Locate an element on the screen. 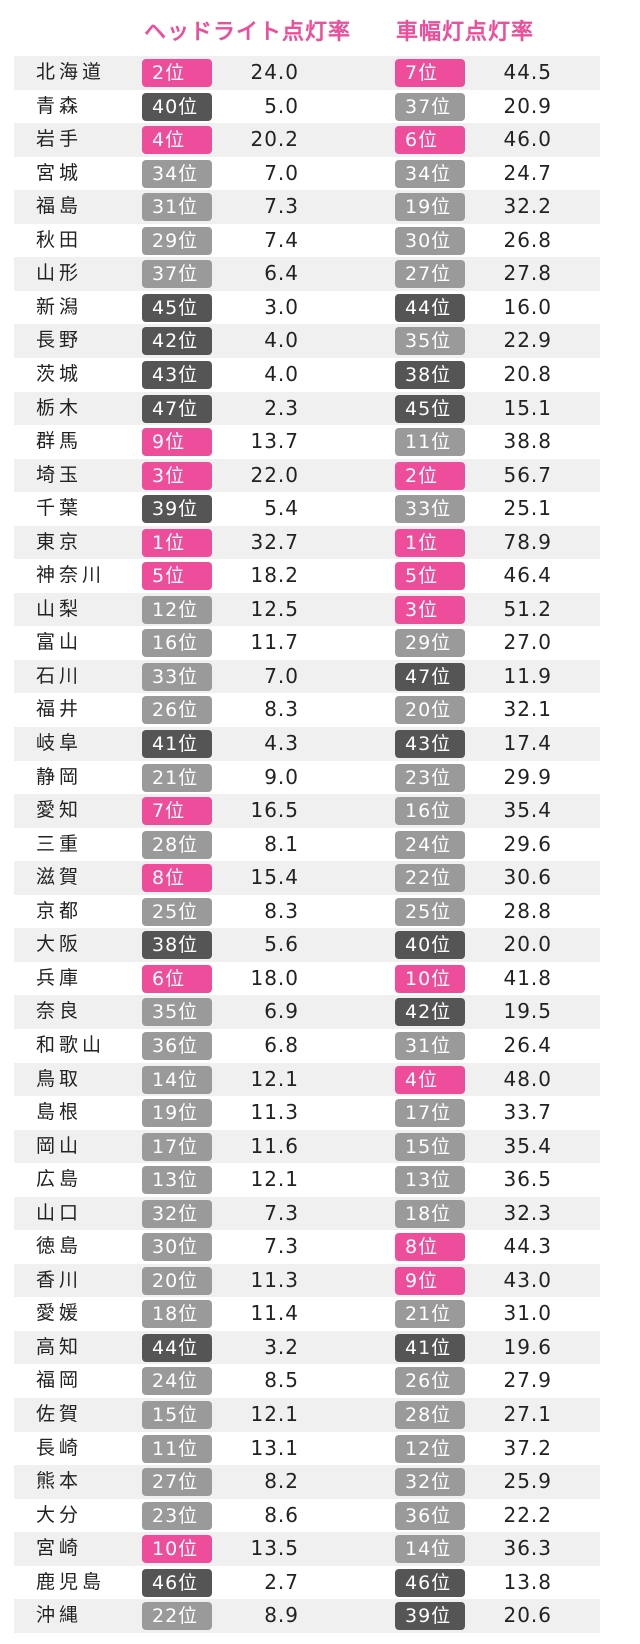 The height and width of the screenshot is (1644, 640). table-row: 宮城 34位 7.0 34位 24.7 is located at coordinates (307, 174).